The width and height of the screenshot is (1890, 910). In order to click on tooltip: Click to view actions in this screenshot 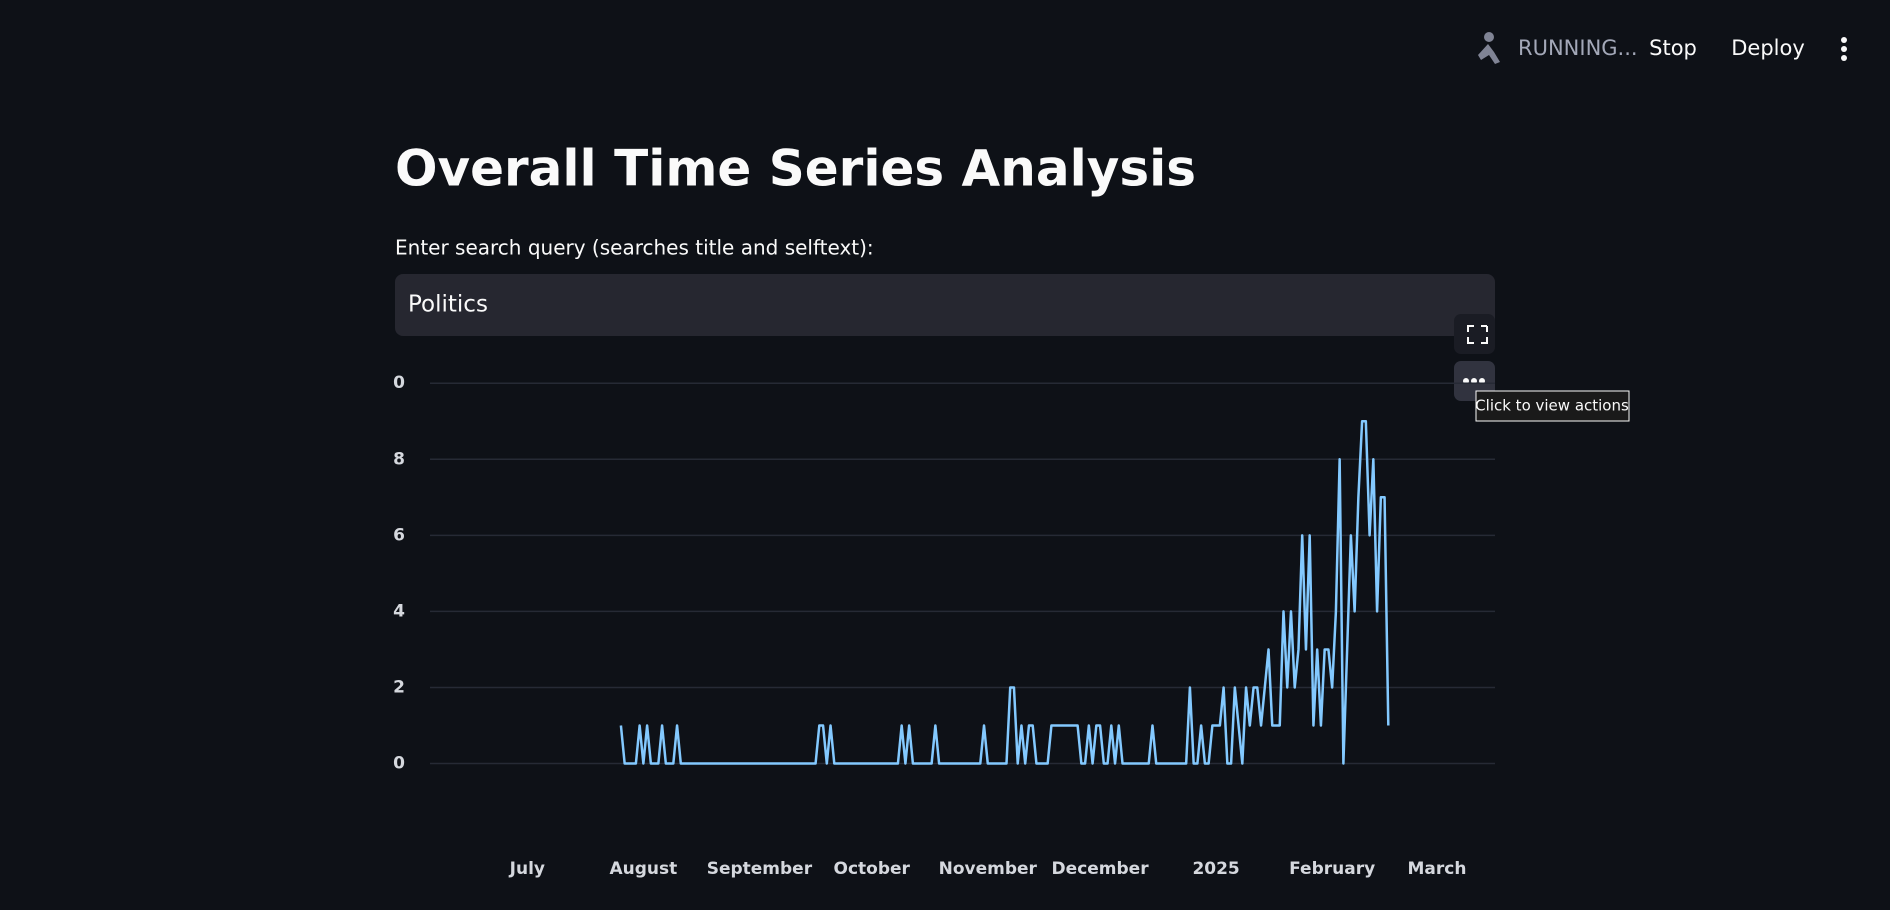, I will do `click(1552, 406)`.